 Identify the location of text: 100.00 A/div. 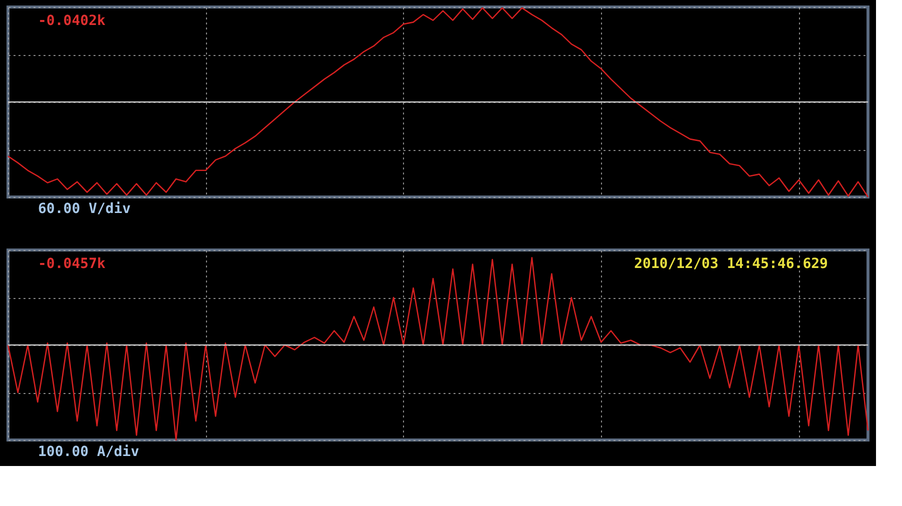
(89, 452).